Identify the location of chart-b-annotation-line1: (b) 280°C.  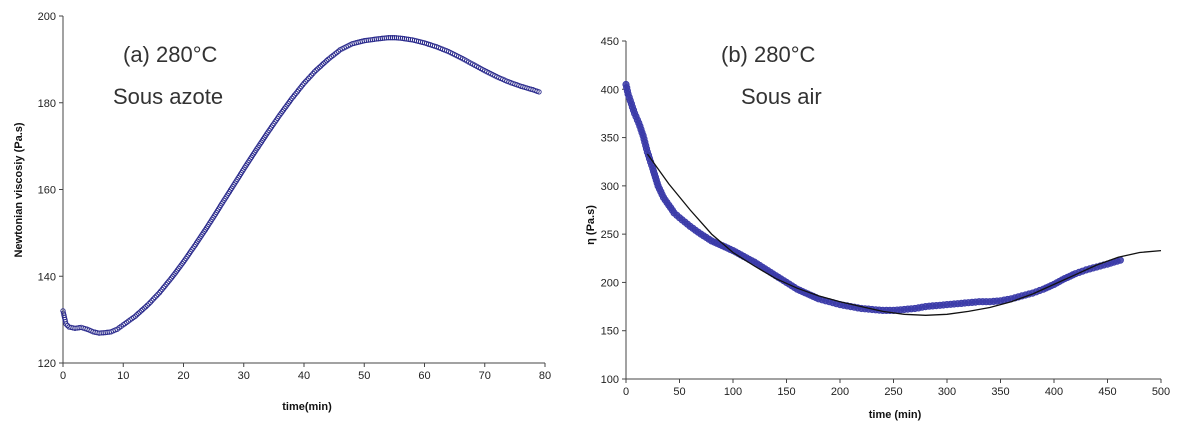
(768, 54).